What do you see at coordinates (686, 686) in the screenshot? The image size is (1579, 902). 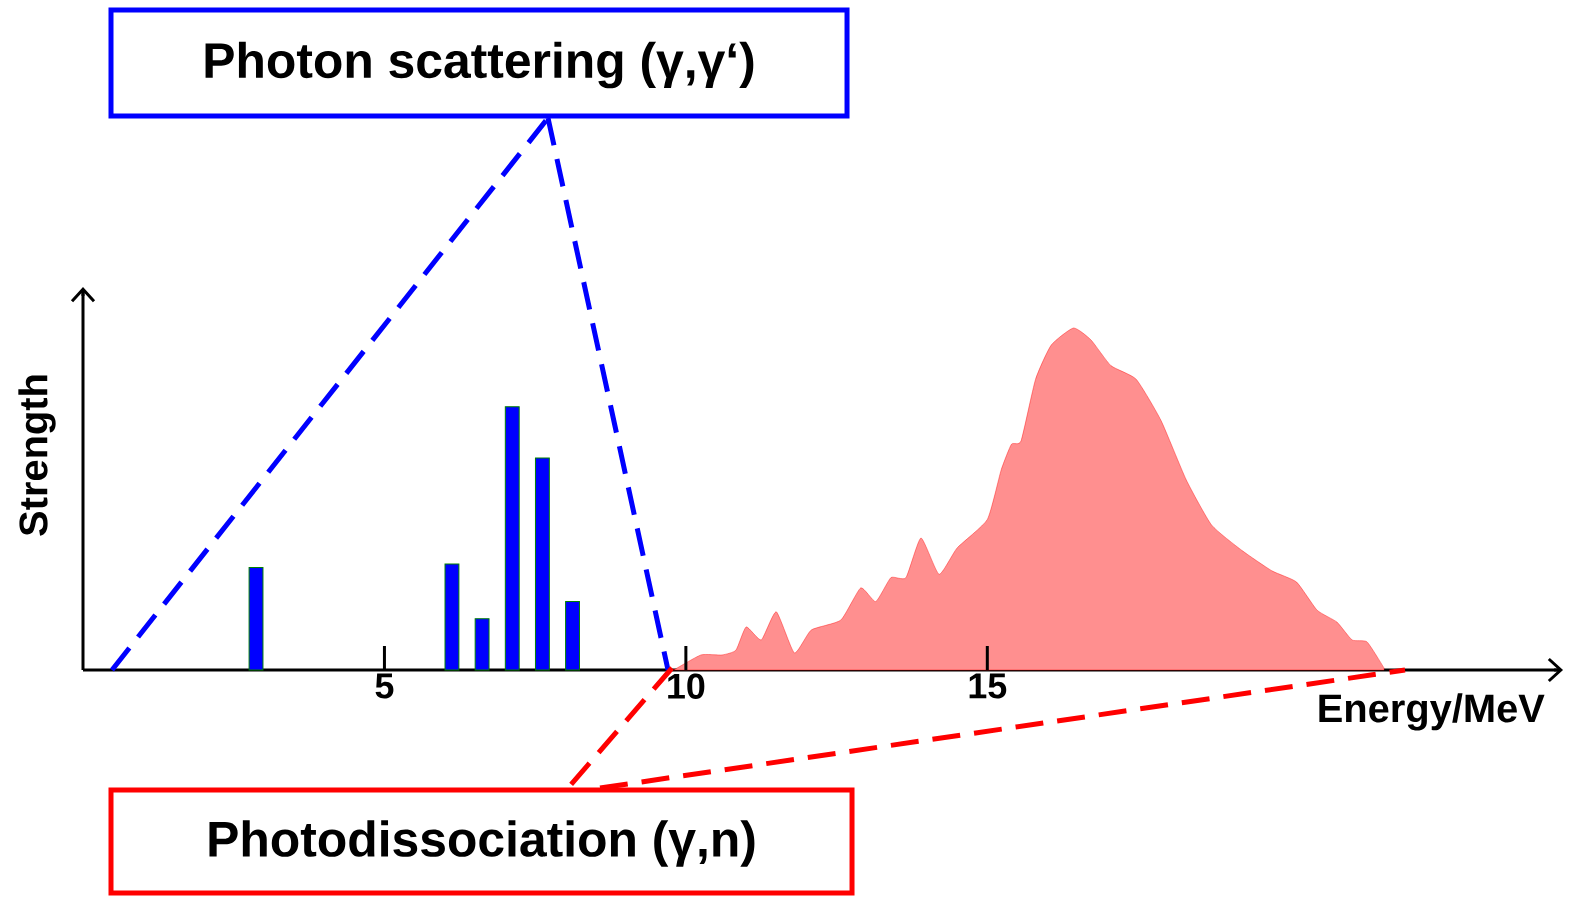 I see `x-tick-label: 10` at bounding box center [686, 686].